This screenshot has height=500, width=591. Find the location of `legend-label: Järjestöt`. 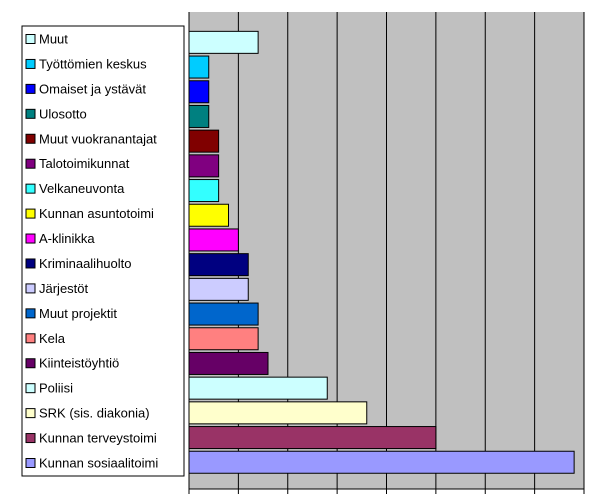

legend-label: Järjestöt is located at coordinates (64, 288).